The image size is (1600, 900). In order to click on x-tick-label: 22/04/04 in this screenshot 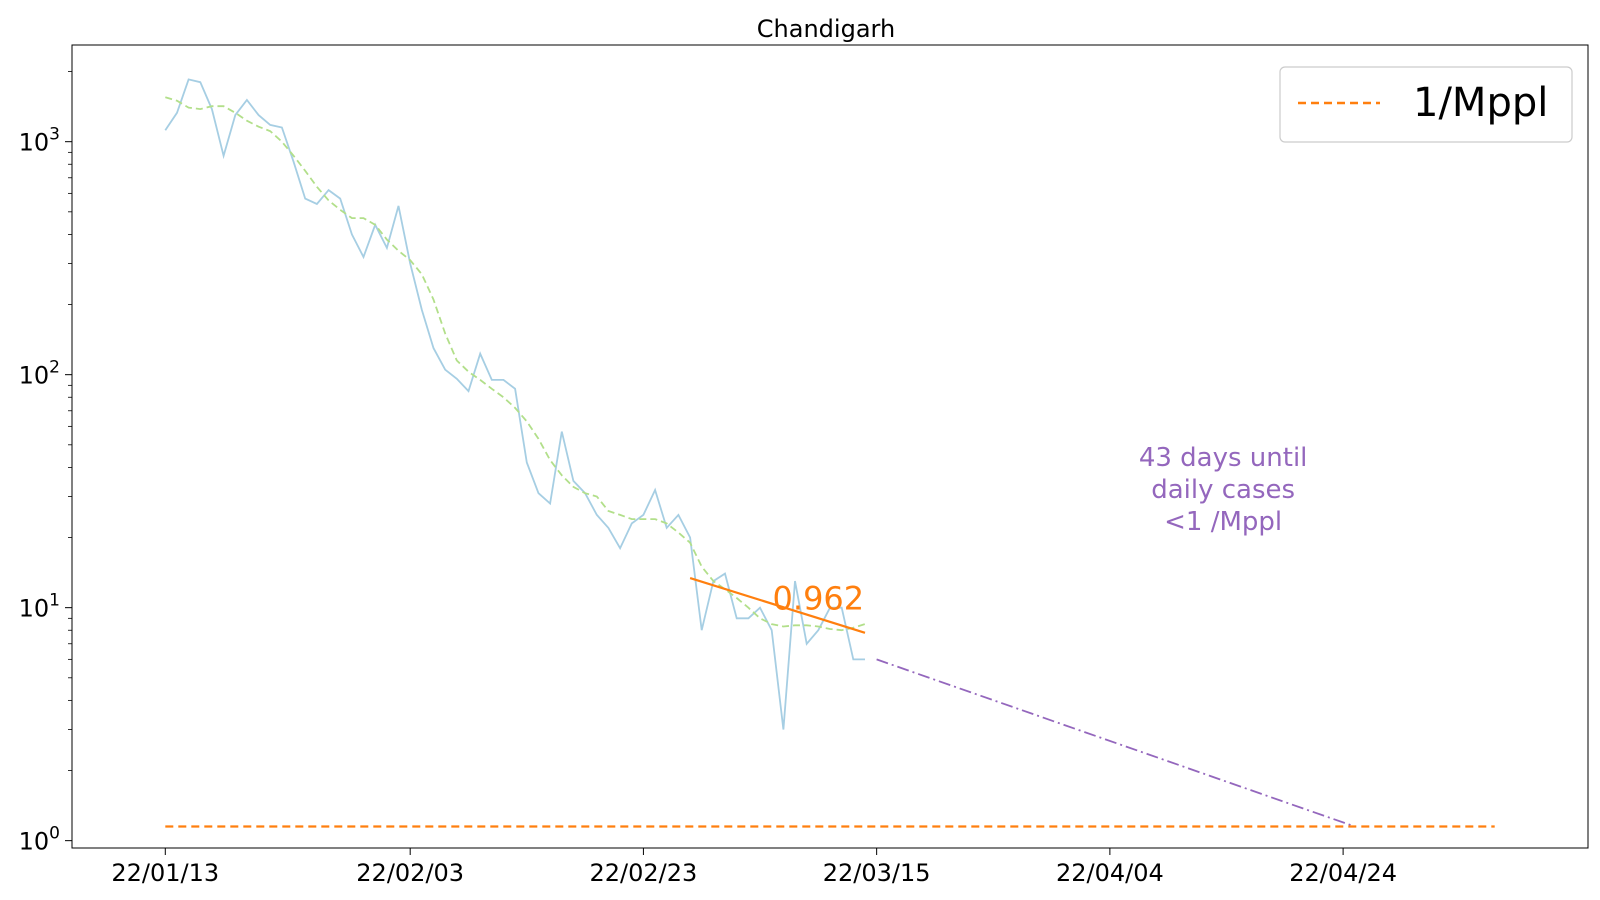, I will do `click(1110, 873)`.